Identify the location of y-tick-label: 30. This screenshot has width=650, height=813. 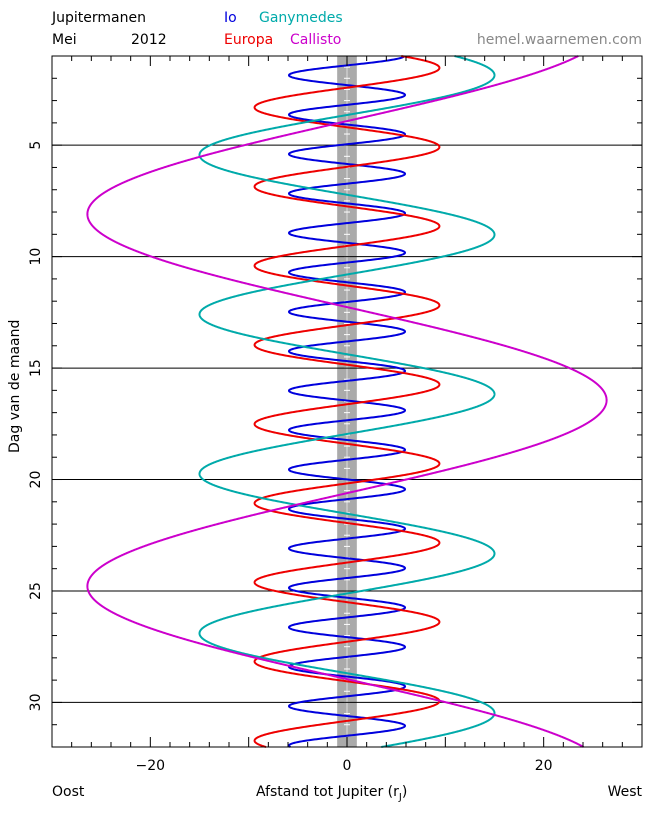
(36, 703).